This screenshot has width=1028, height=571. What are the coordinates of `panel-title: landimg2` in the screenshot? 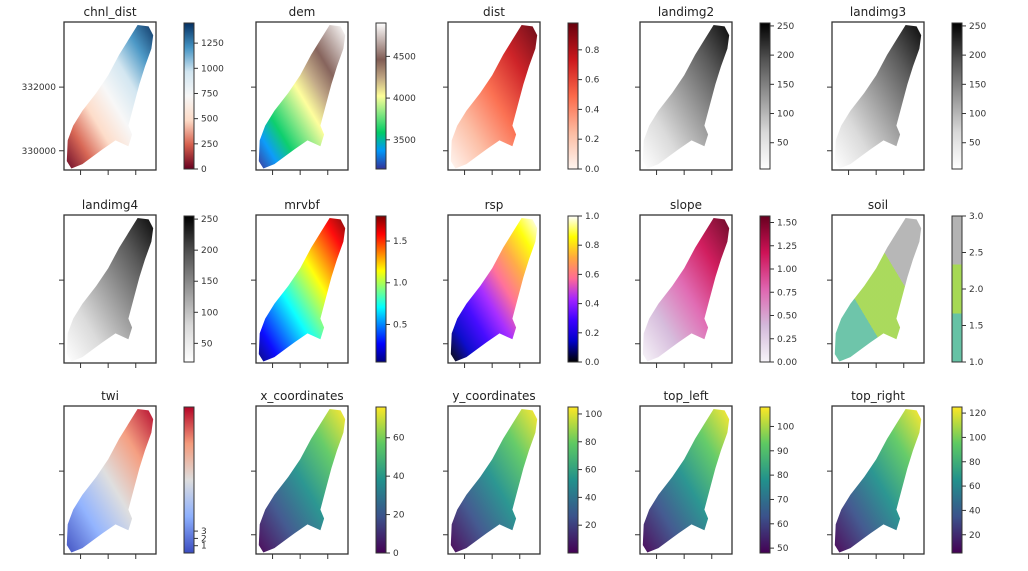 It's located at (686, 12).